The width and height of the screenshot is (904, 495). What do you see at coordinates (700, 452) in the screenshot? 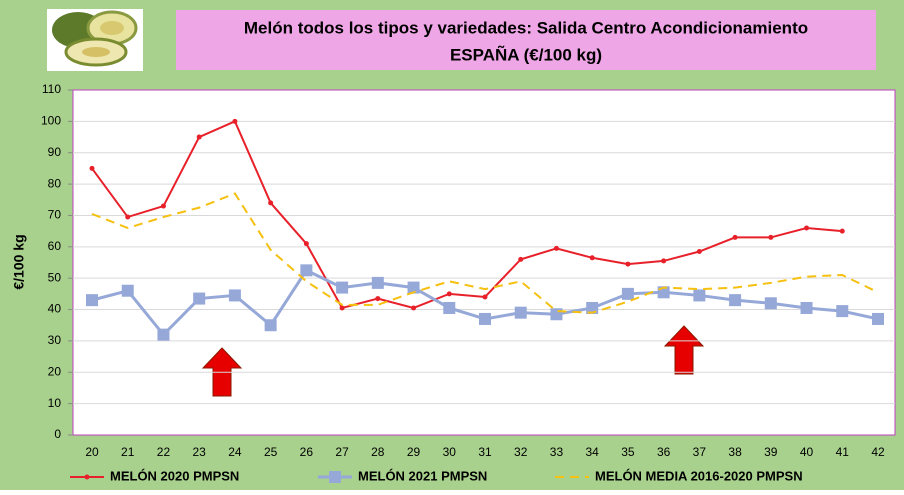
I see `x-tick-label: 37` at bounding box center [700, 452].